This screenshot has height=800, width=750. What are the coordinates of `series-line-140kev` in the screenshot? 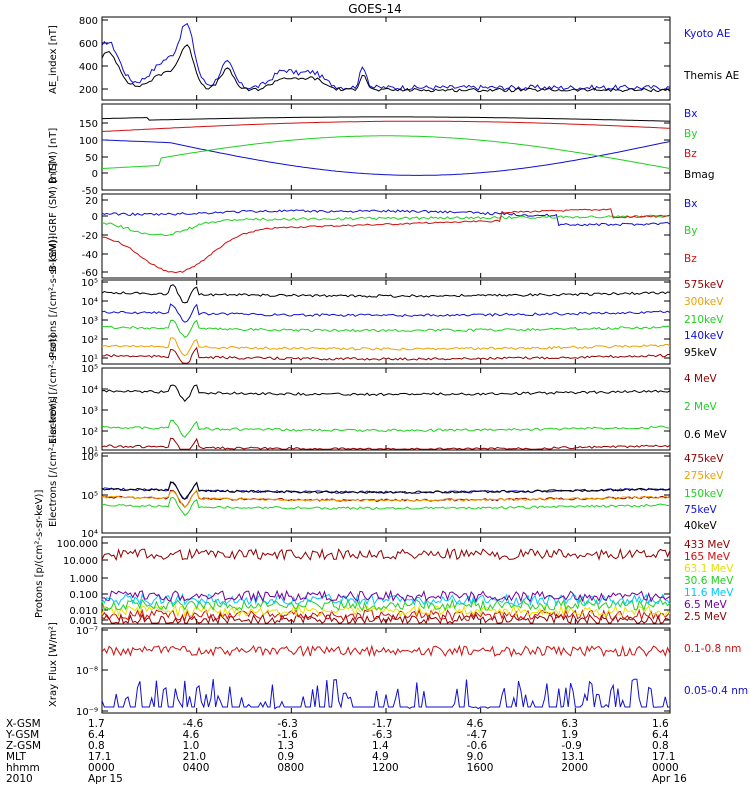 It's located at (386, 313).